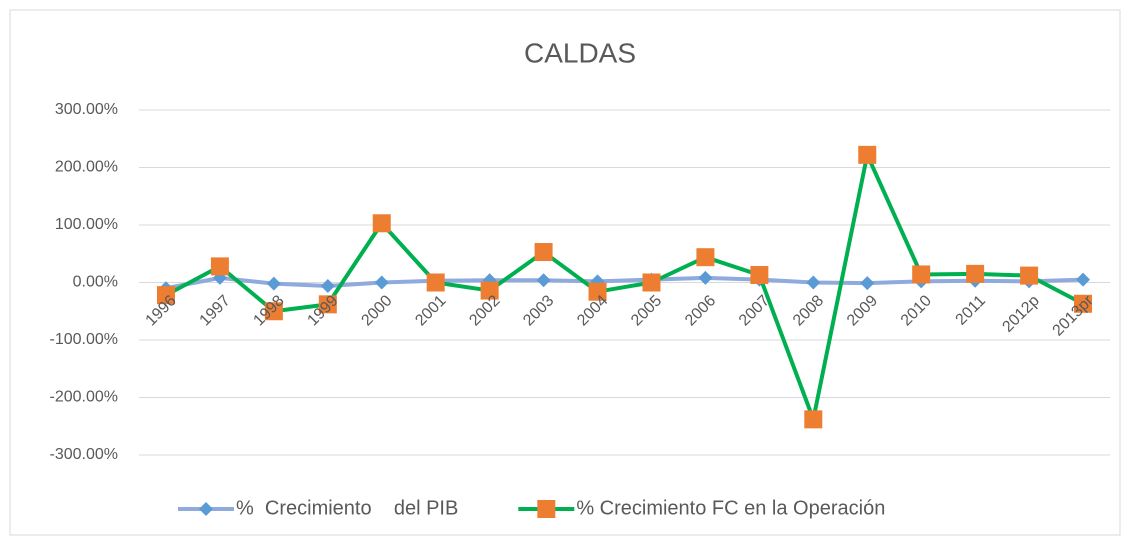  I want to click on y-tick-label: -100.00%, so click(84, 339).